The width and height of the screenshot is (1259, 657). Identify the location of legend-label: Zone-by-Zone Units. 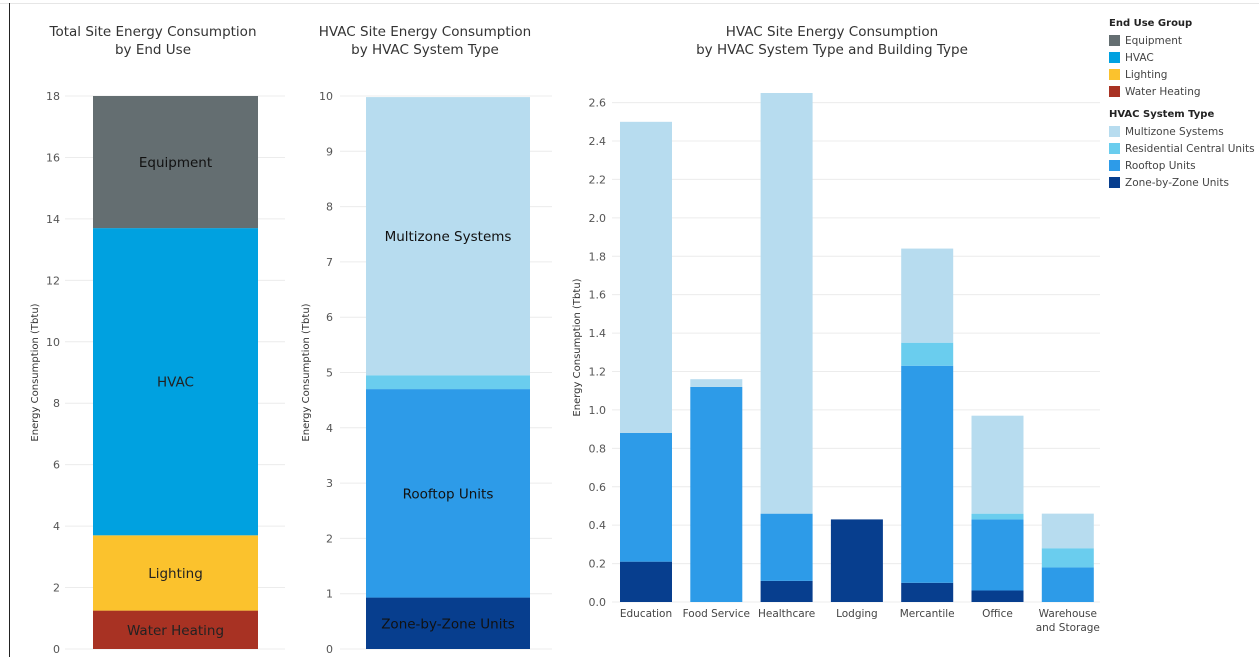
(1177, 183).